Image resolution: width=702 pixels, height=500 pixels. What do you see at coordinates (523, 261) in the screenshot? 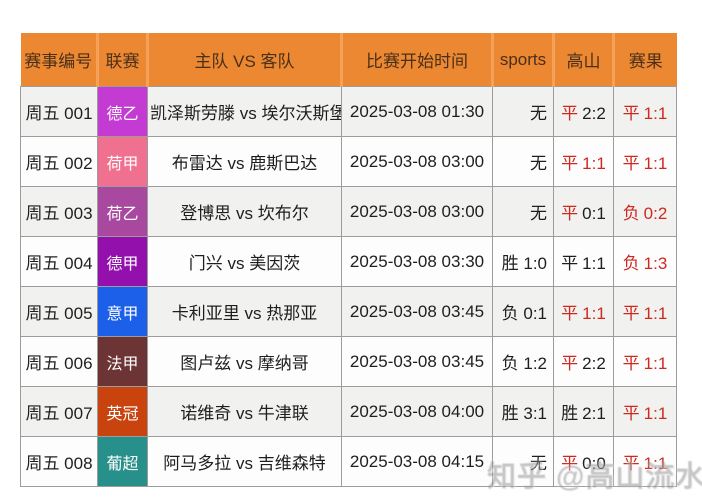
I see `sports-cell: 胜 1:0` at bounding box center [523, 261].